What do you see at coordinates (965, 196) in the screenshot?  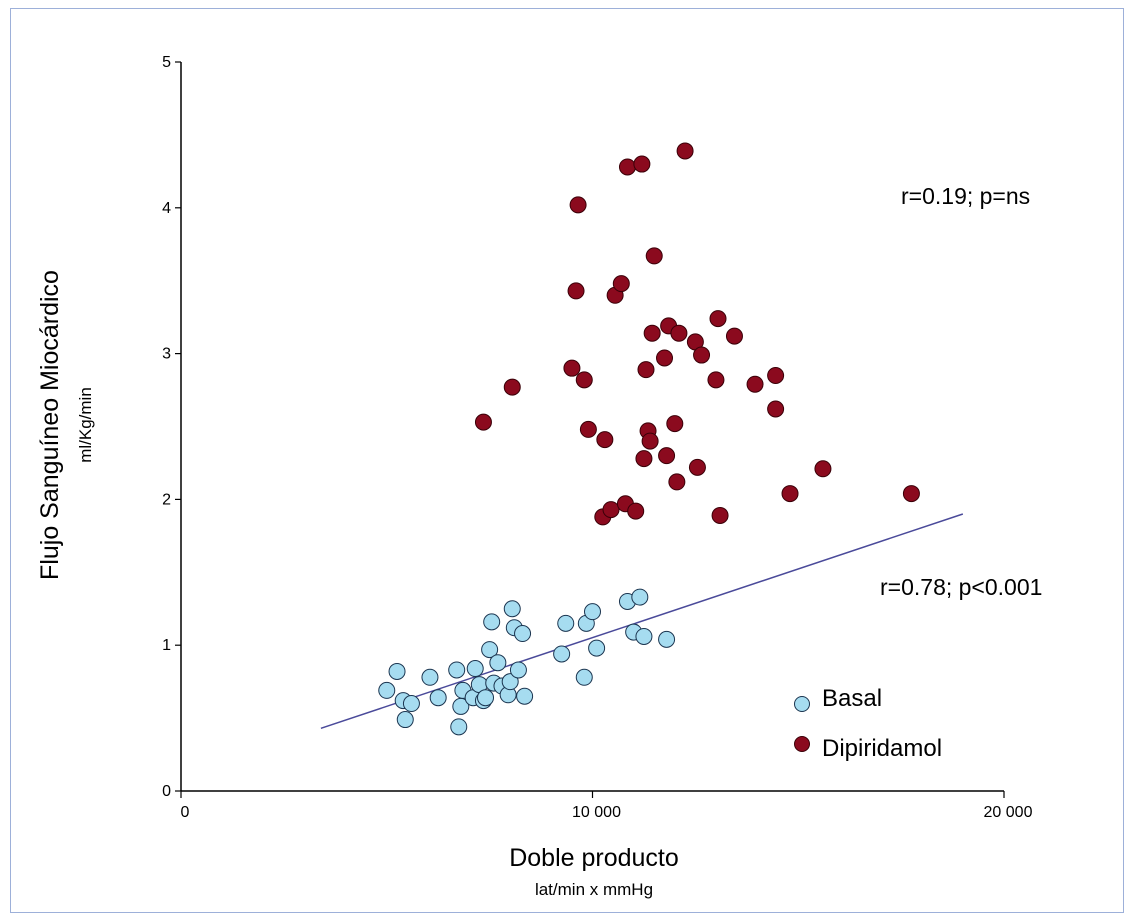 I see `annotation-dipiridamol-correlation: r=0.19; p=ns` at bounding box center [965, 196].